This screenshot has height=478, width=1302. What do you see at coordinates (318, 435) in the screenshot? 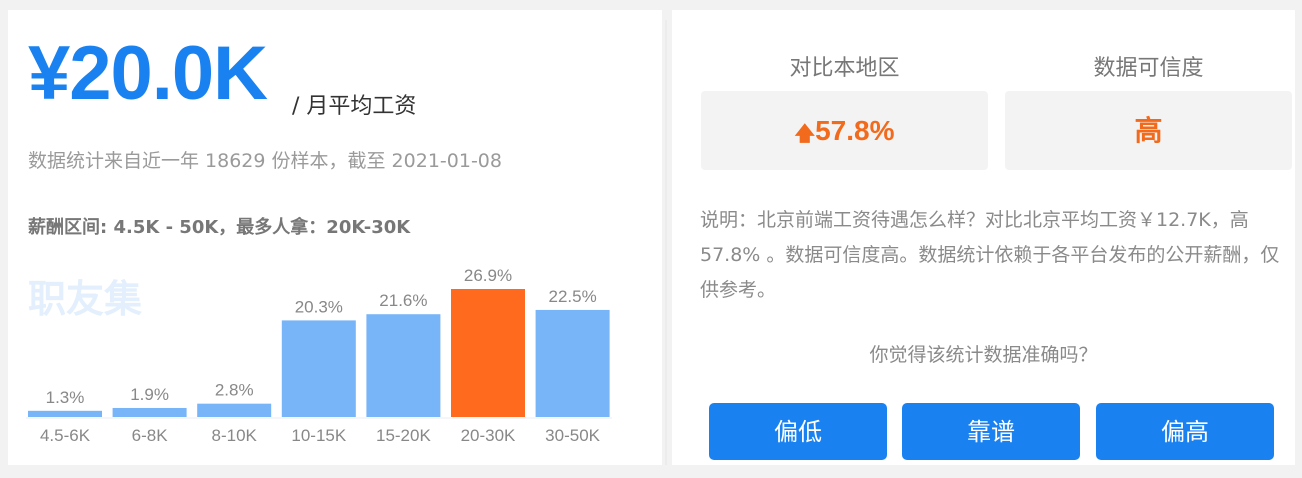
I see `category-label: 10-15K` at bounding box center [318, 435].